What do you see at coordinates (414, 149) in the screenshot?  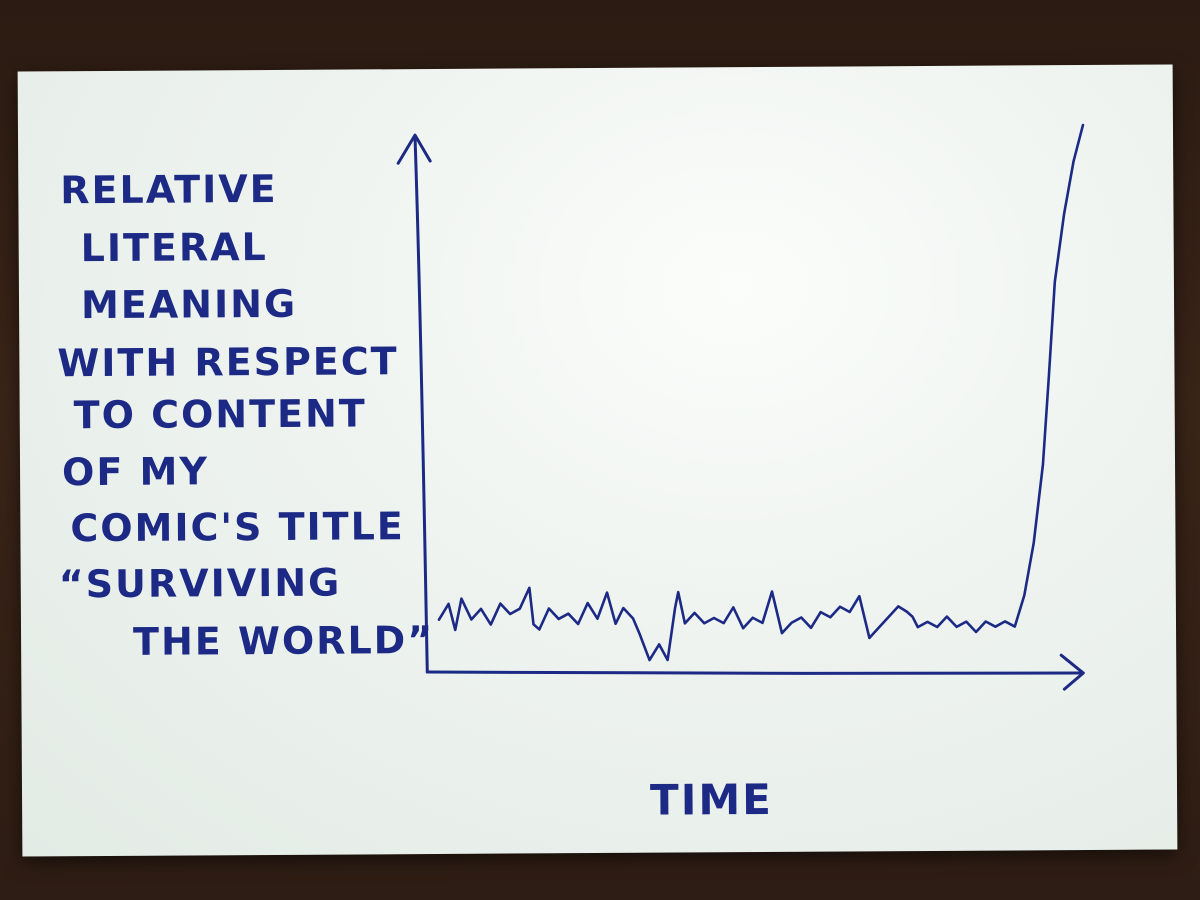 I see `y-axis-arrow` at bounding box center [414, 149].